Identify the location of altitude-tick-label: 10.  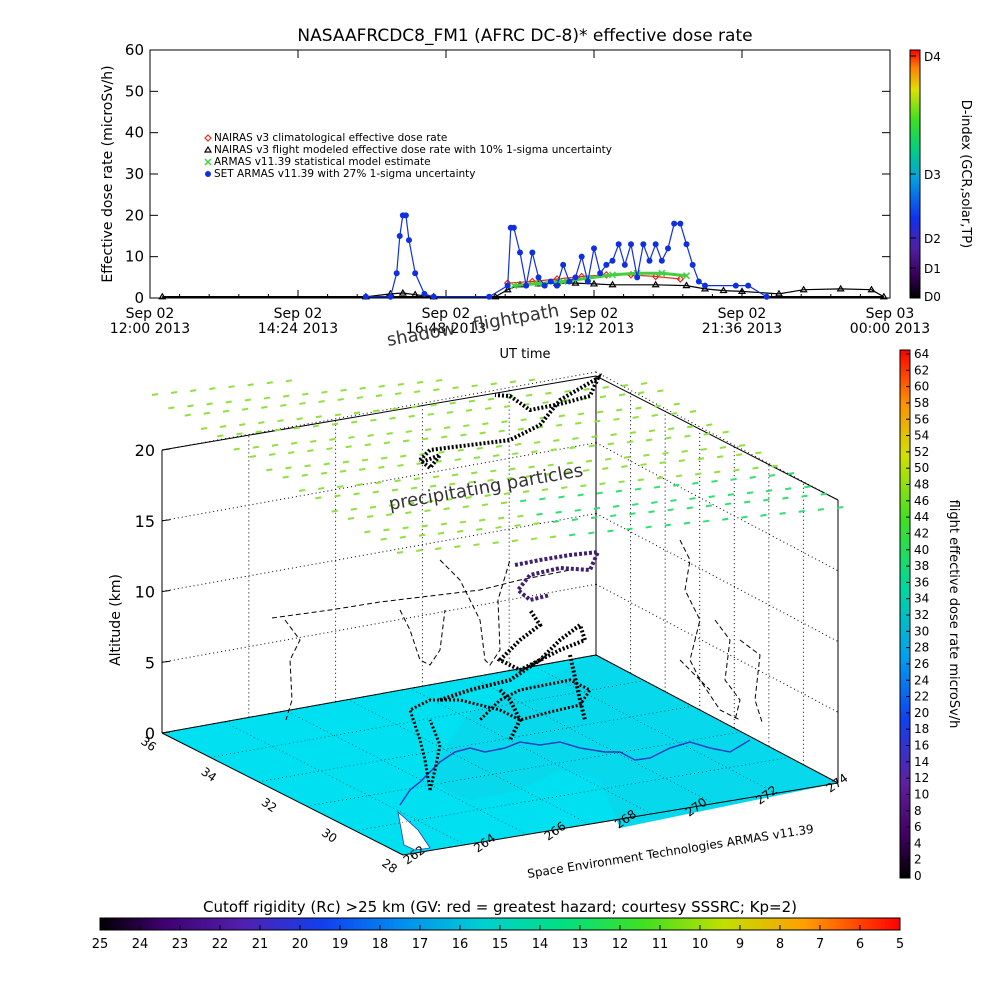
(145, 592).